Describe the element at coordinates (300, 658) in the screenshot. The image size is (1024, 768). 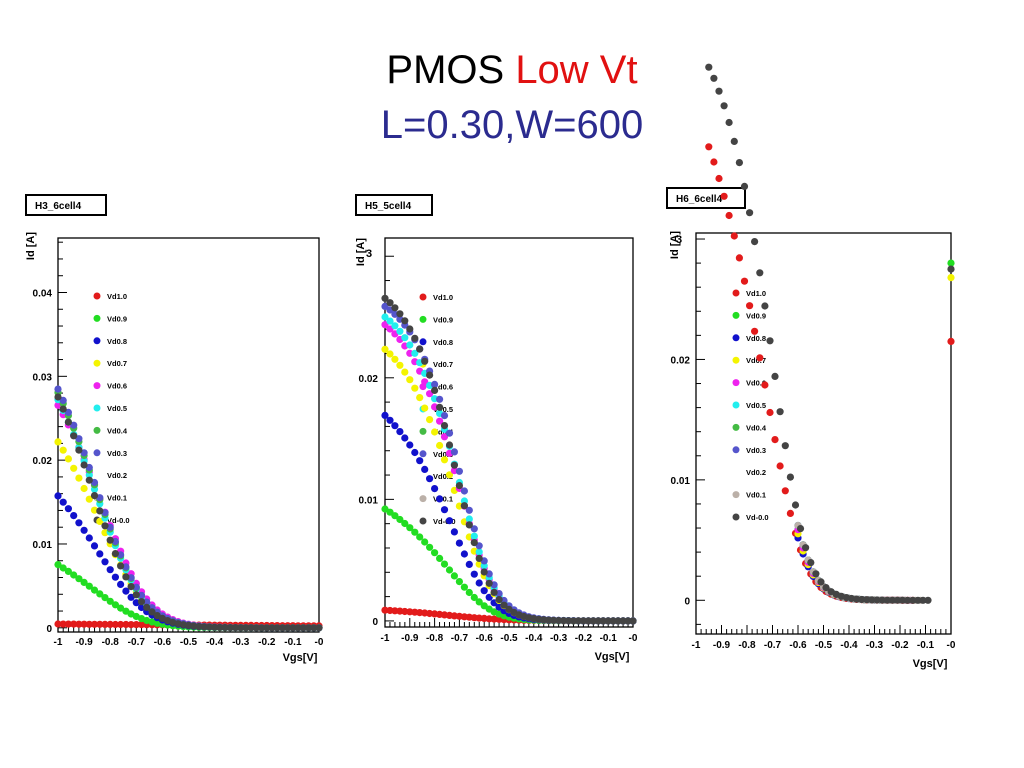
I see `x-axis-label: Vgs[V]` at that location.